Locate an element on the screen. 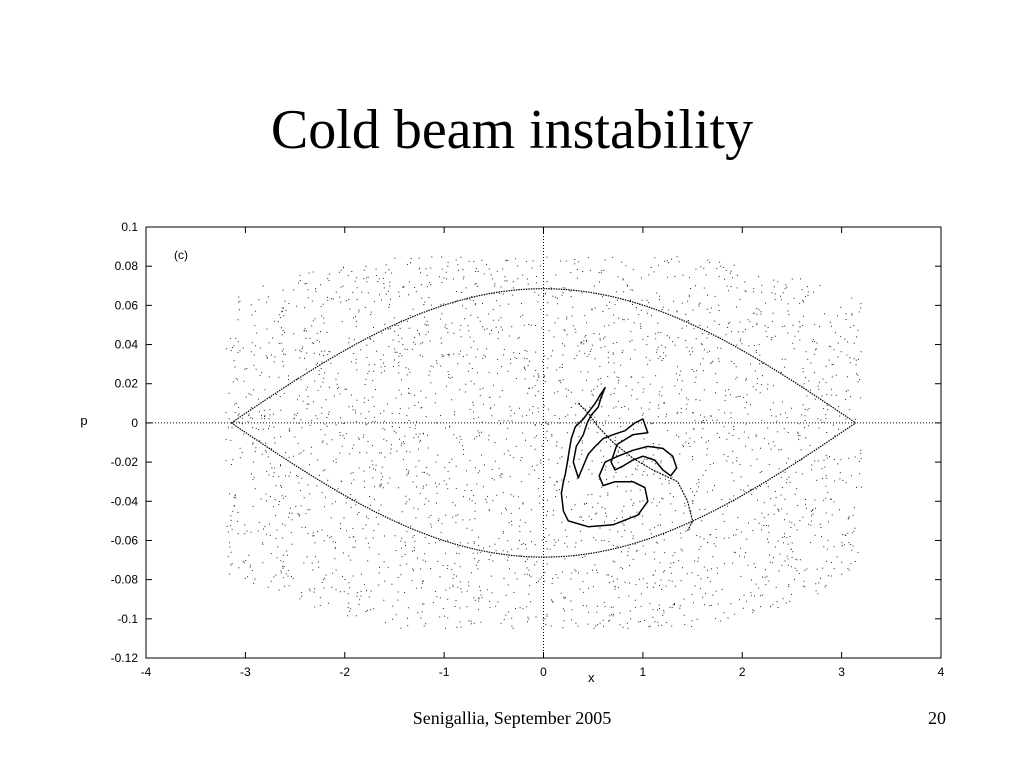  y-tick-label: -0.12 is located at coordinates (125, 658).